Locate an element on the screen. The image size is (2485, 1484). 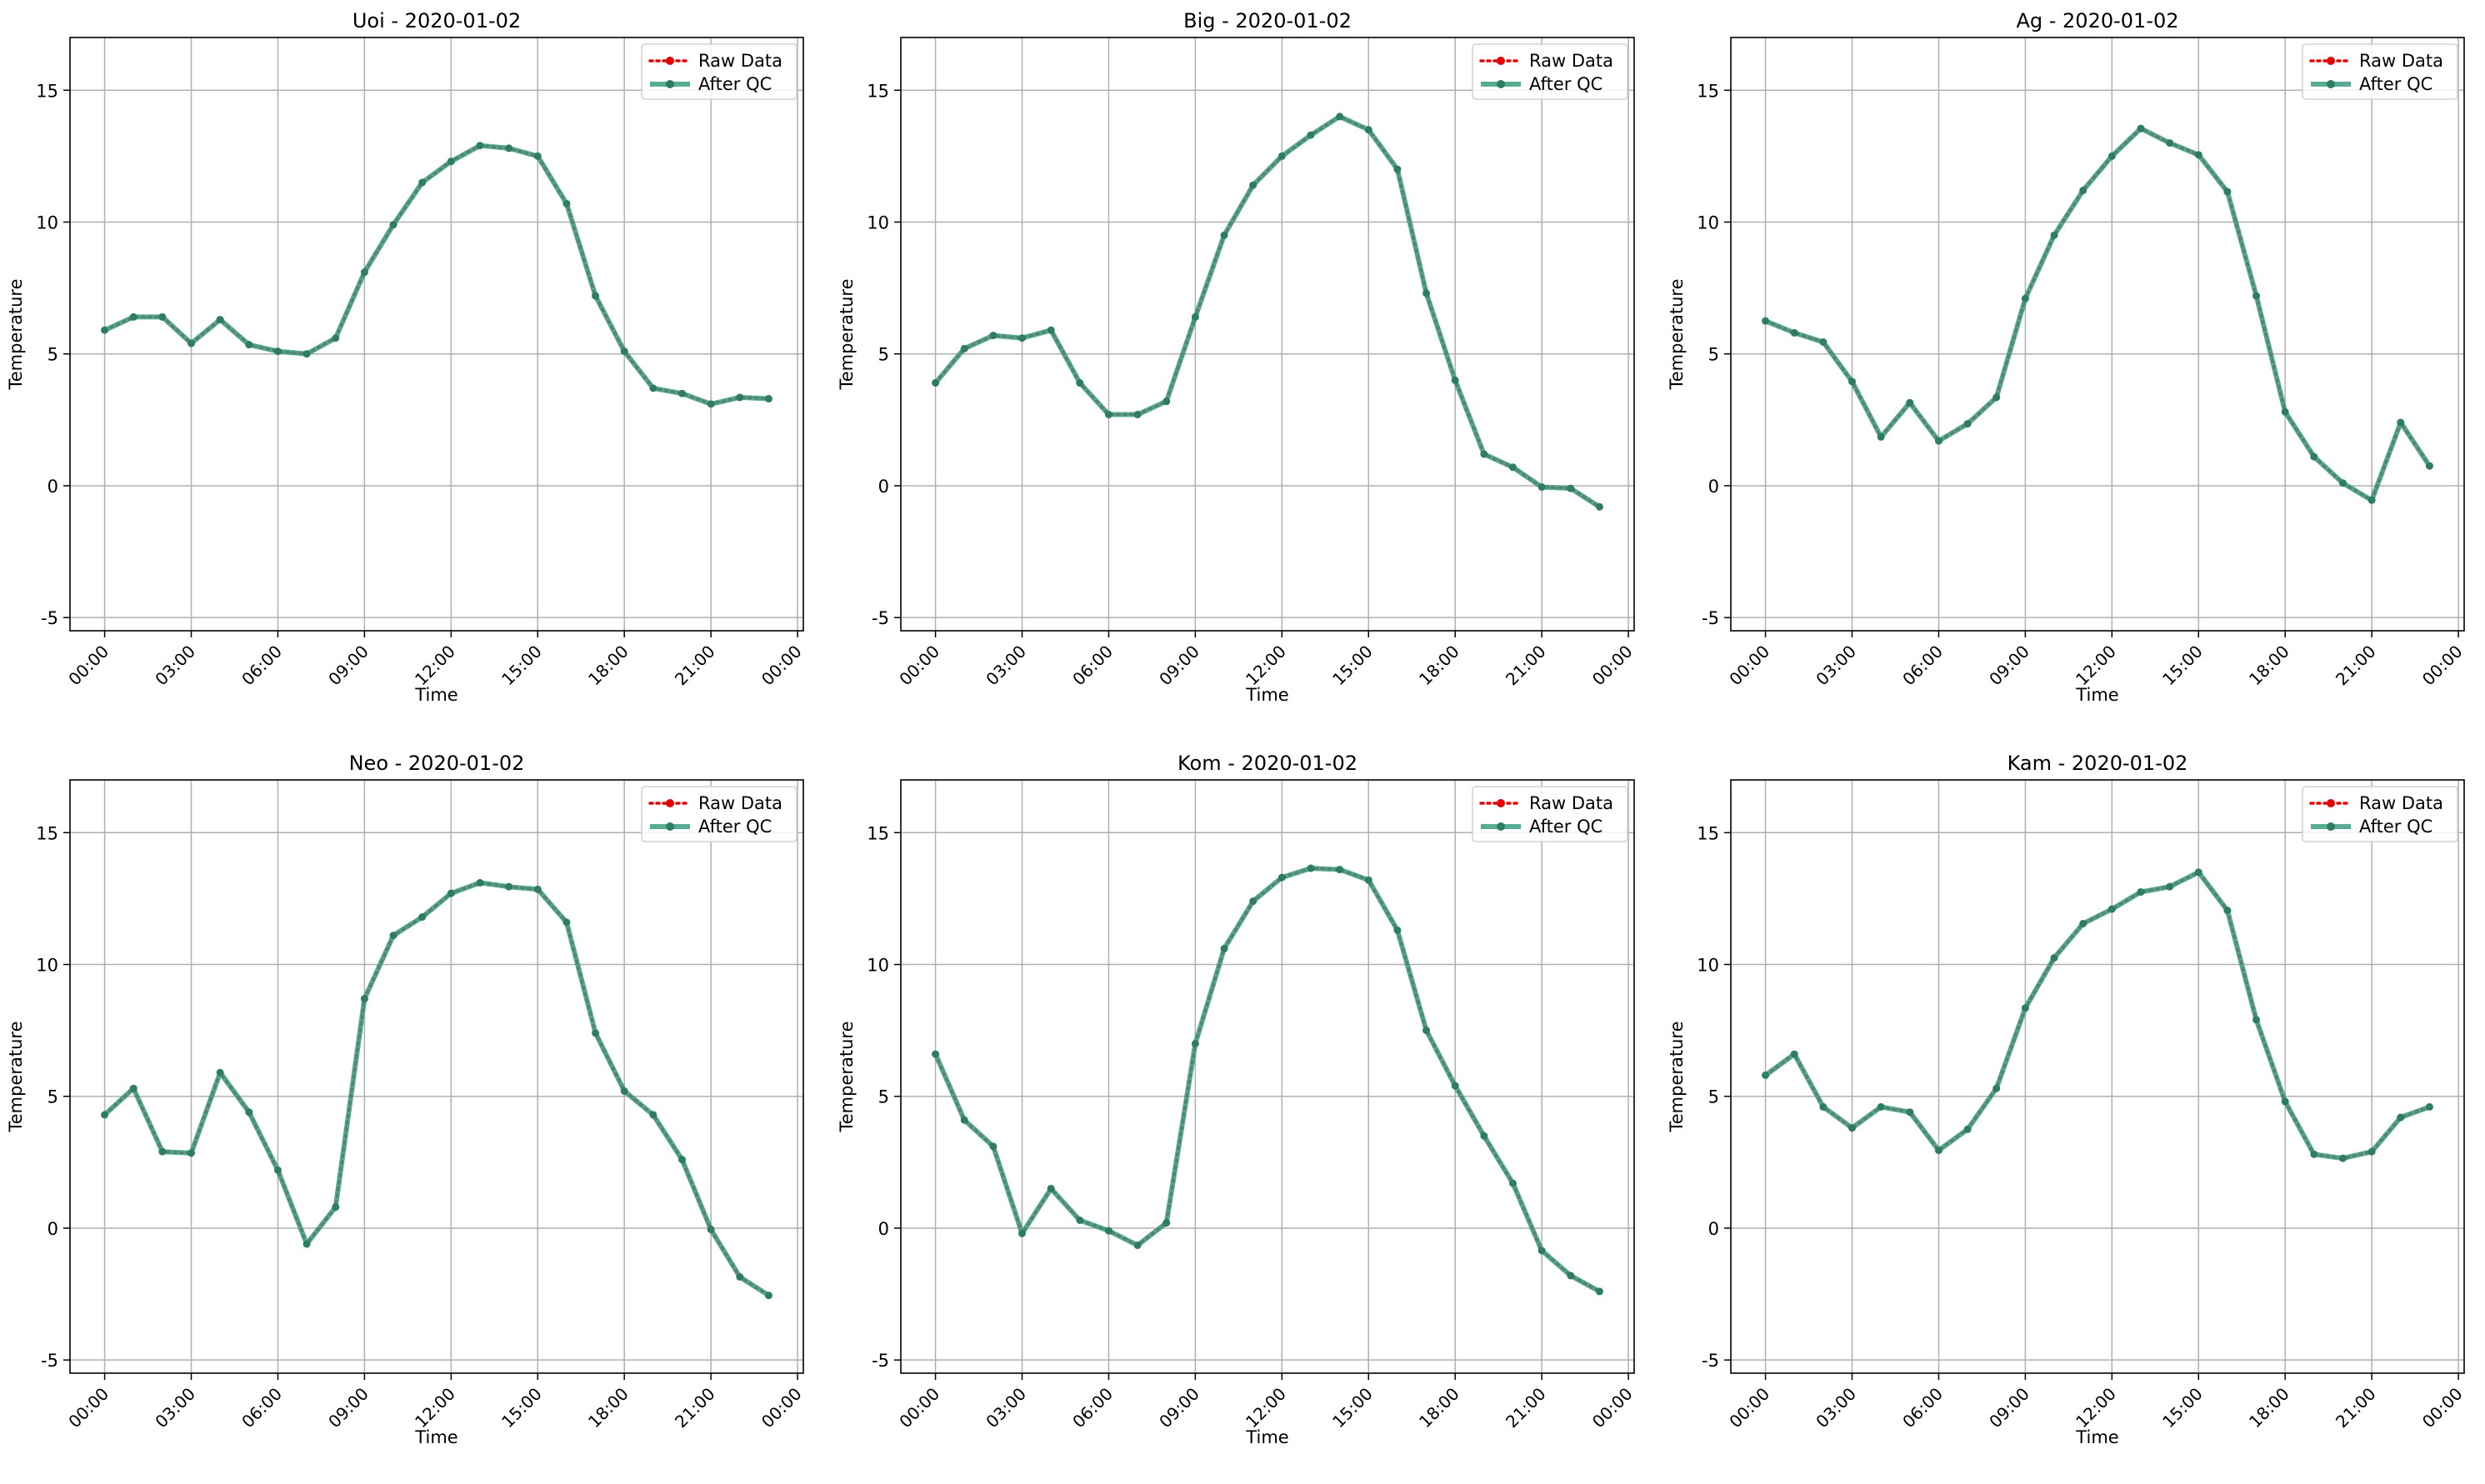
y-tick-label: 15 is located at coordinates (878, 91).